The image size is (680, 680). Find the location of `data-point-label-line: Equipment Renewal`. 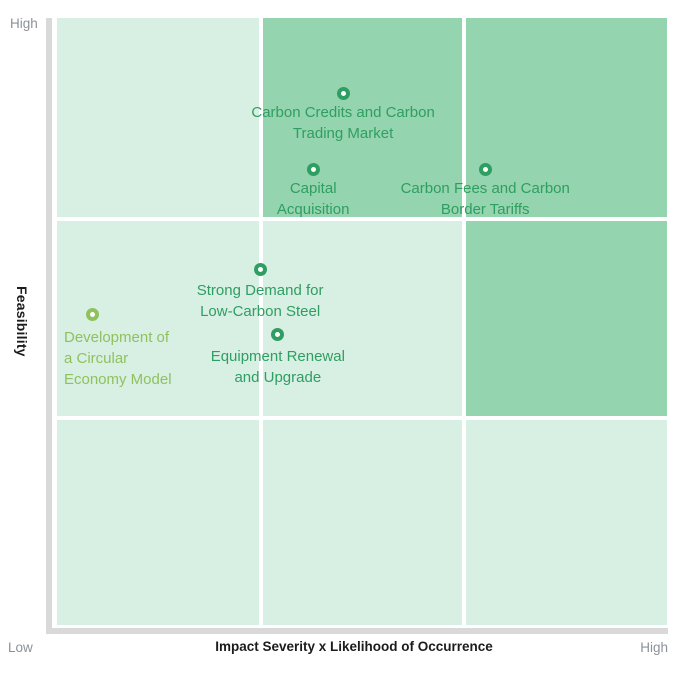

data-point-label-line: Equipment Renewal is located at coordinates (277, 357).